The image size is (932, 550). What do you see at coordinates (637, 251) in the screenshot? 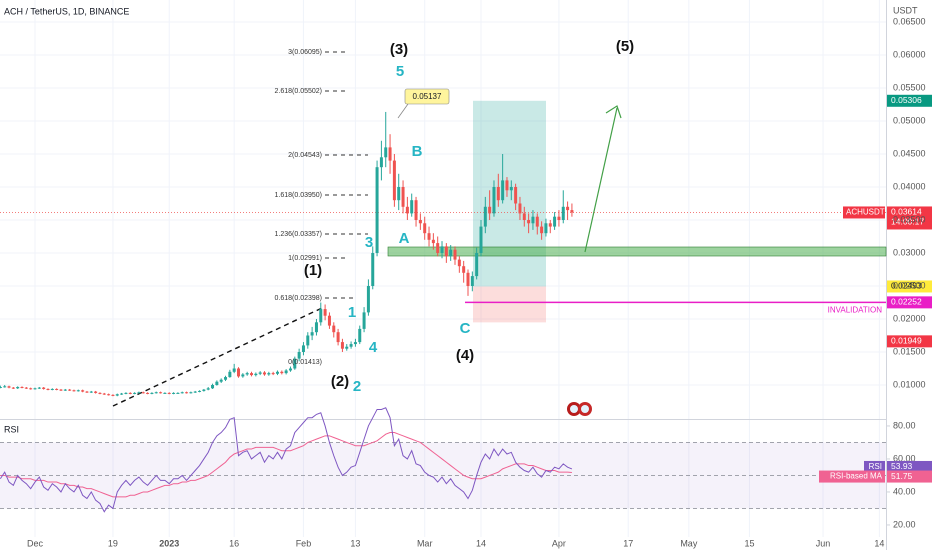
I see `support-zone` at bounding box center [637, 251].